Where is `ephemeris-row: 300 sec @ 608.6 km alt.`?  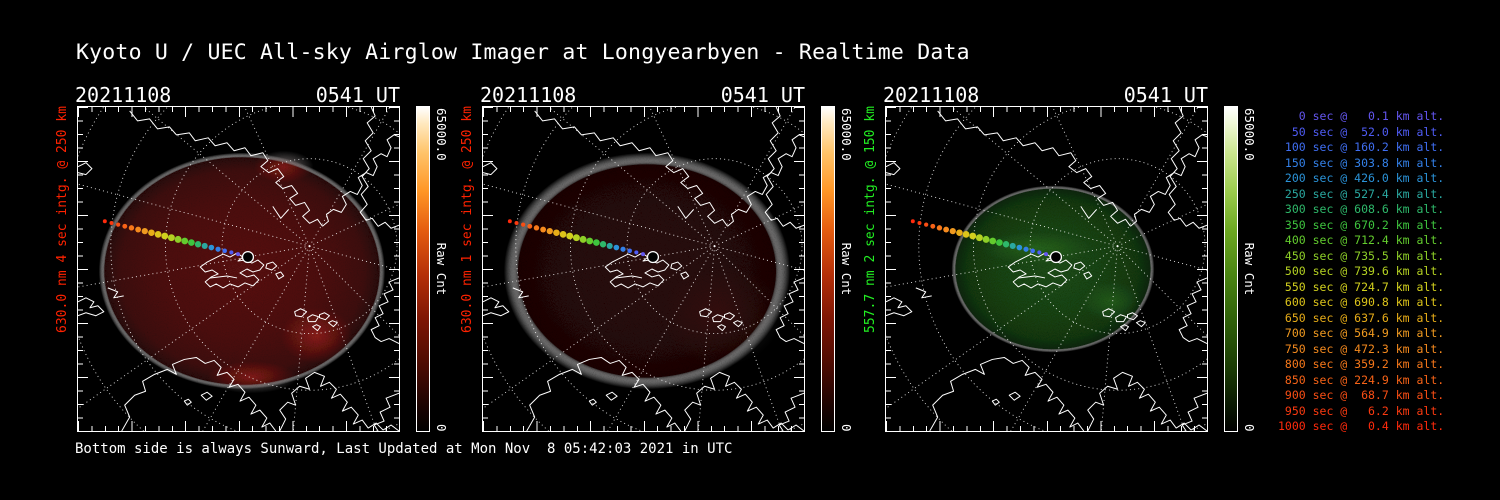 ephemeris-row: 300 sec @ 608.6 km alt. is located at coordinates (1361, 209).